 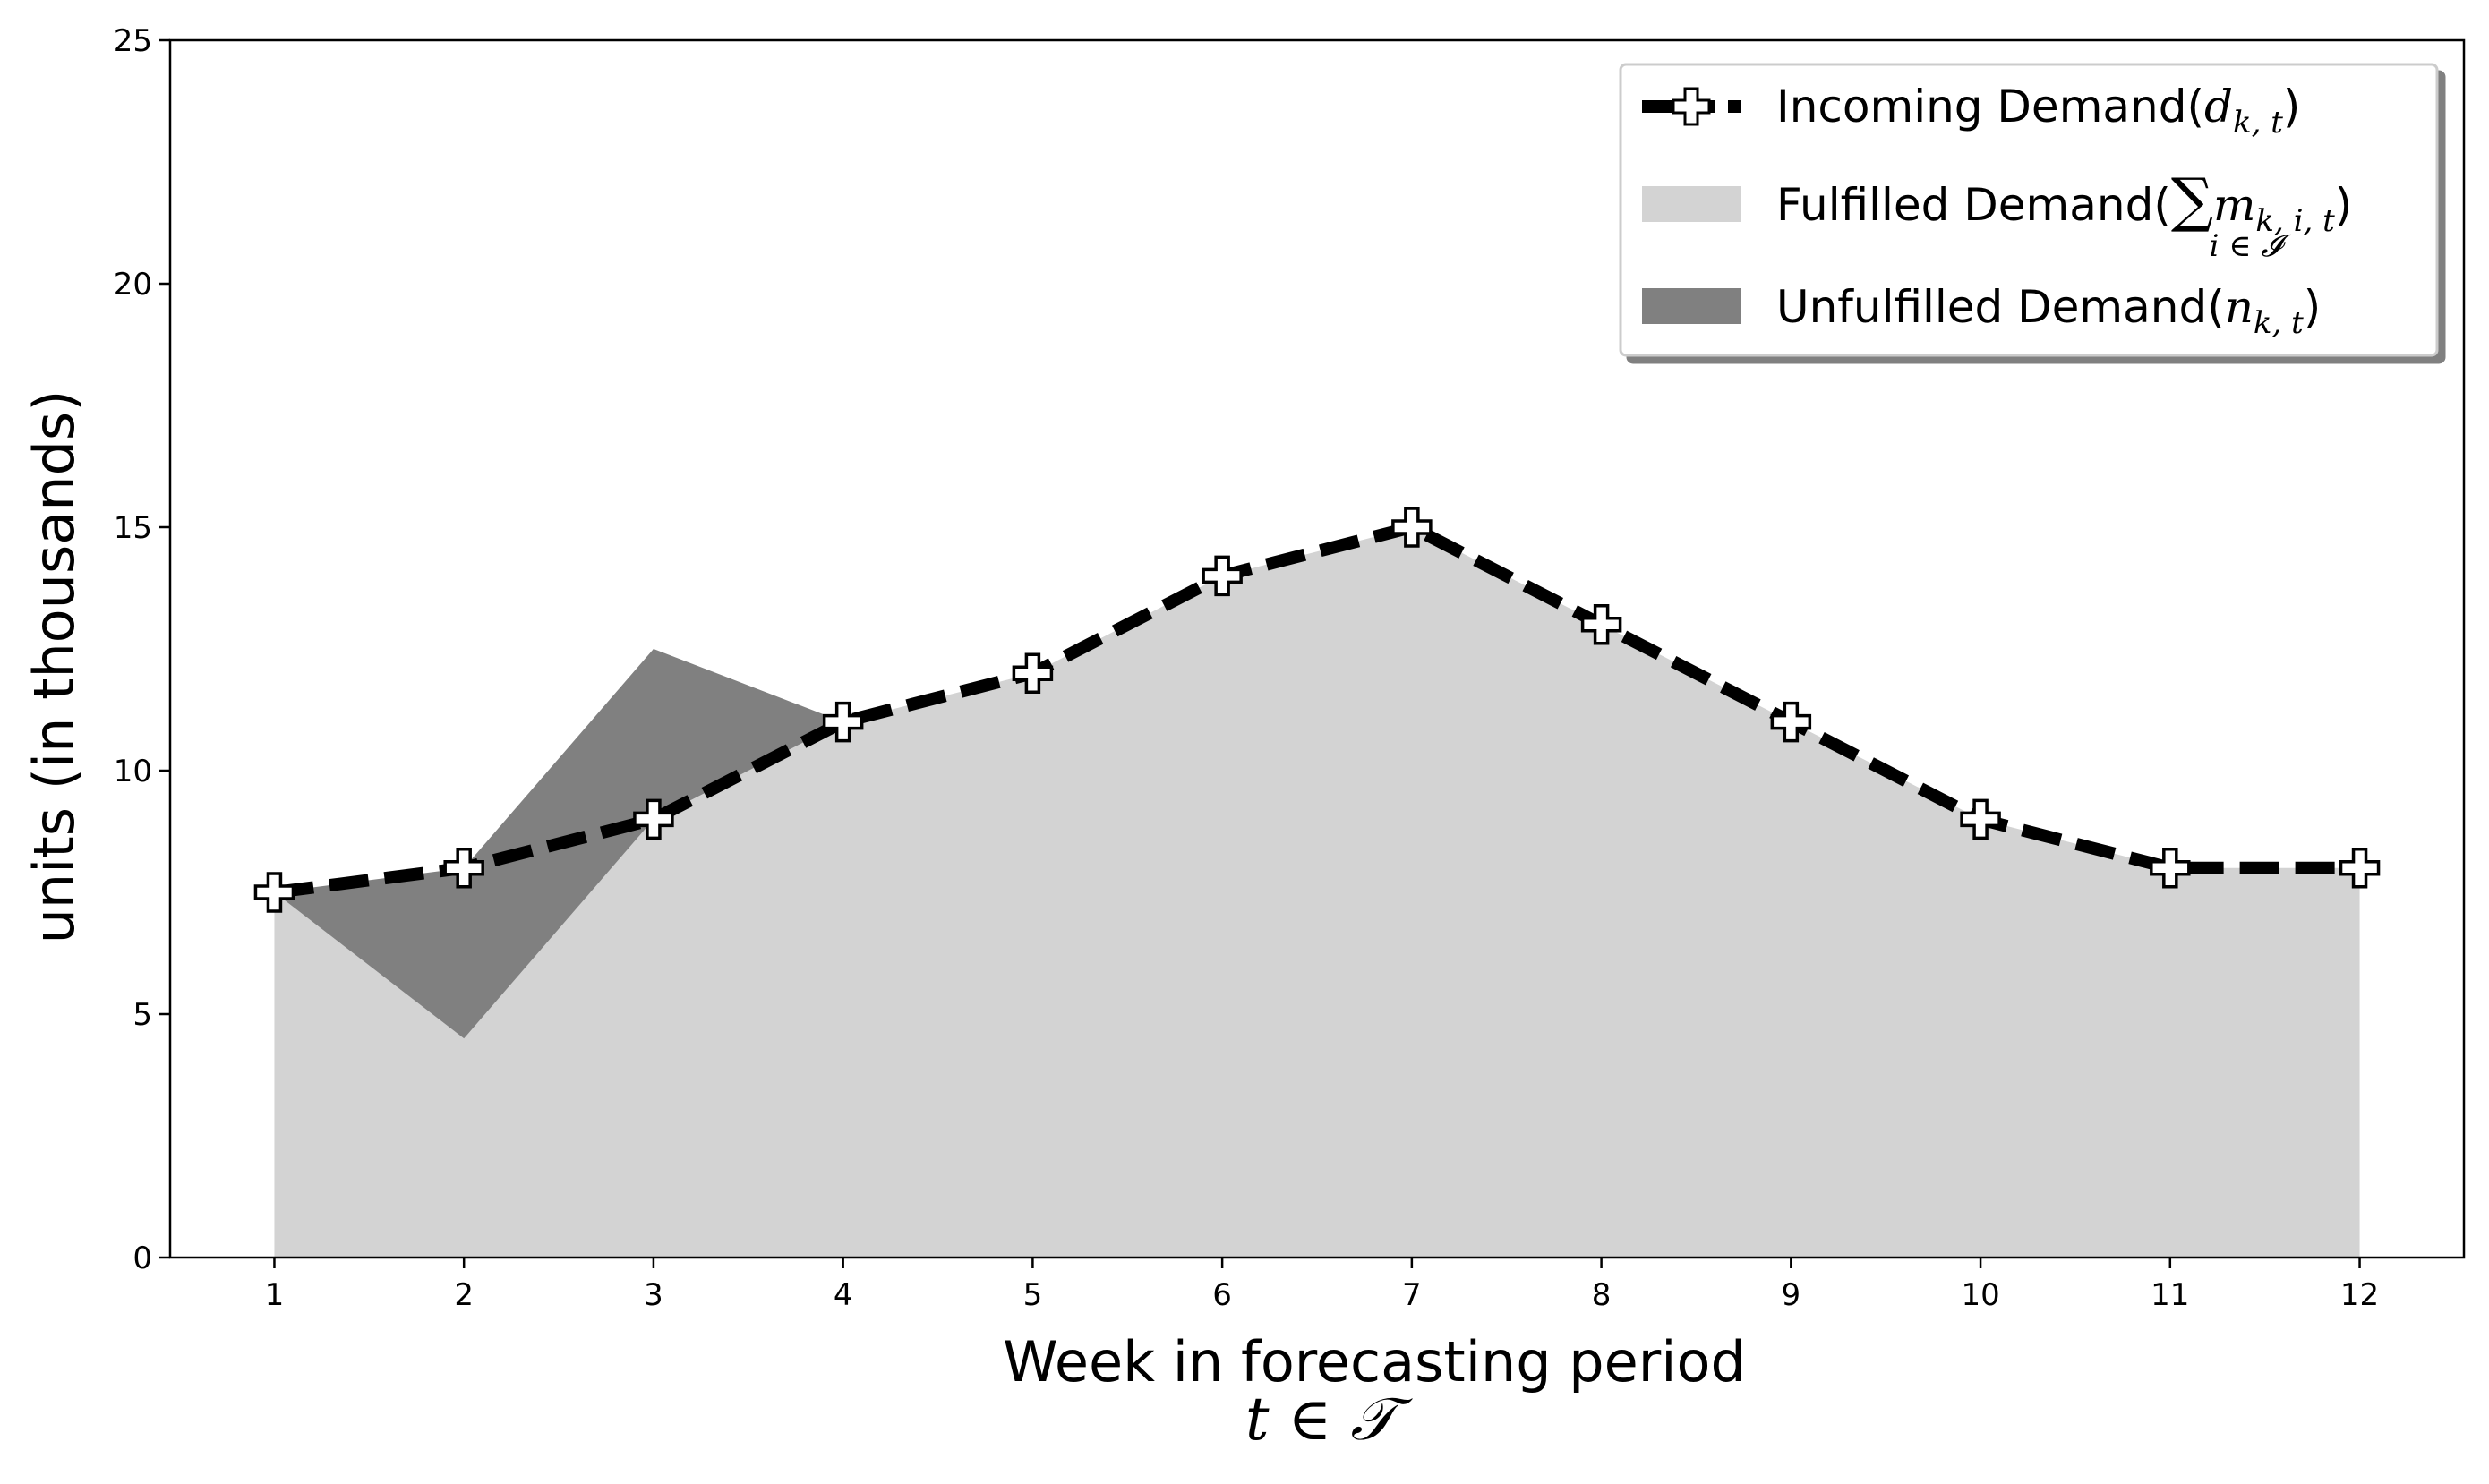 I want to click on y-tick-label: 5, so click(x=142, y=1015).